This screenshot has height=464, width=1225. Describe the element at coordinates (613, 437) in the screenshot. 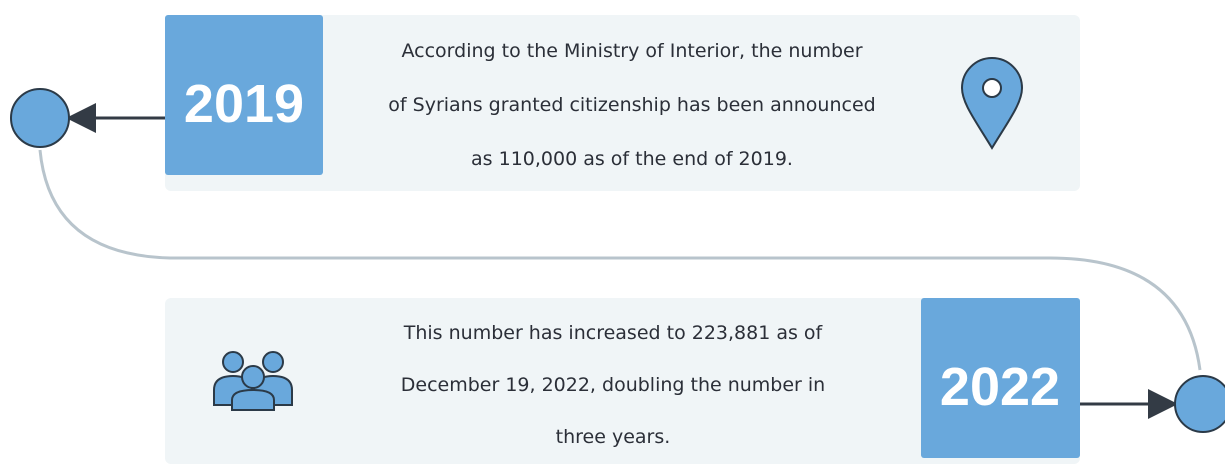

I see `card-text: three years.` at that location.